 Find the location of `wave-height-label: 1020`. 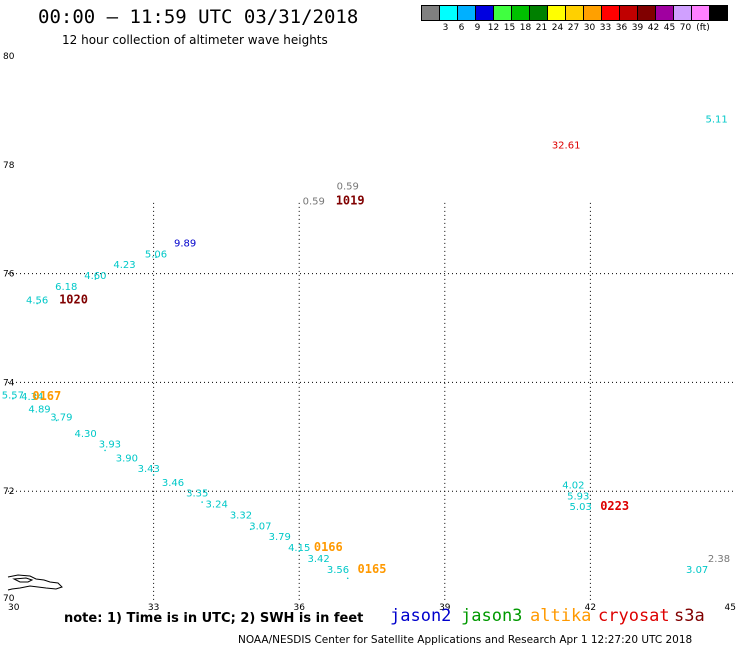

wave-height-label: 1020 is located at coordinates (73, 300).